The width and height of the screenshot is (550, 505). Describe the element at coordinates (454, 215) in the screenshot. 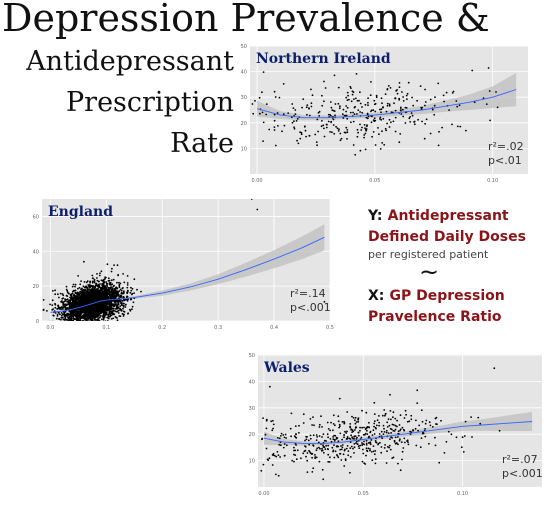

I see `y-legend-line-1: Y: Antidepressant` at that location.